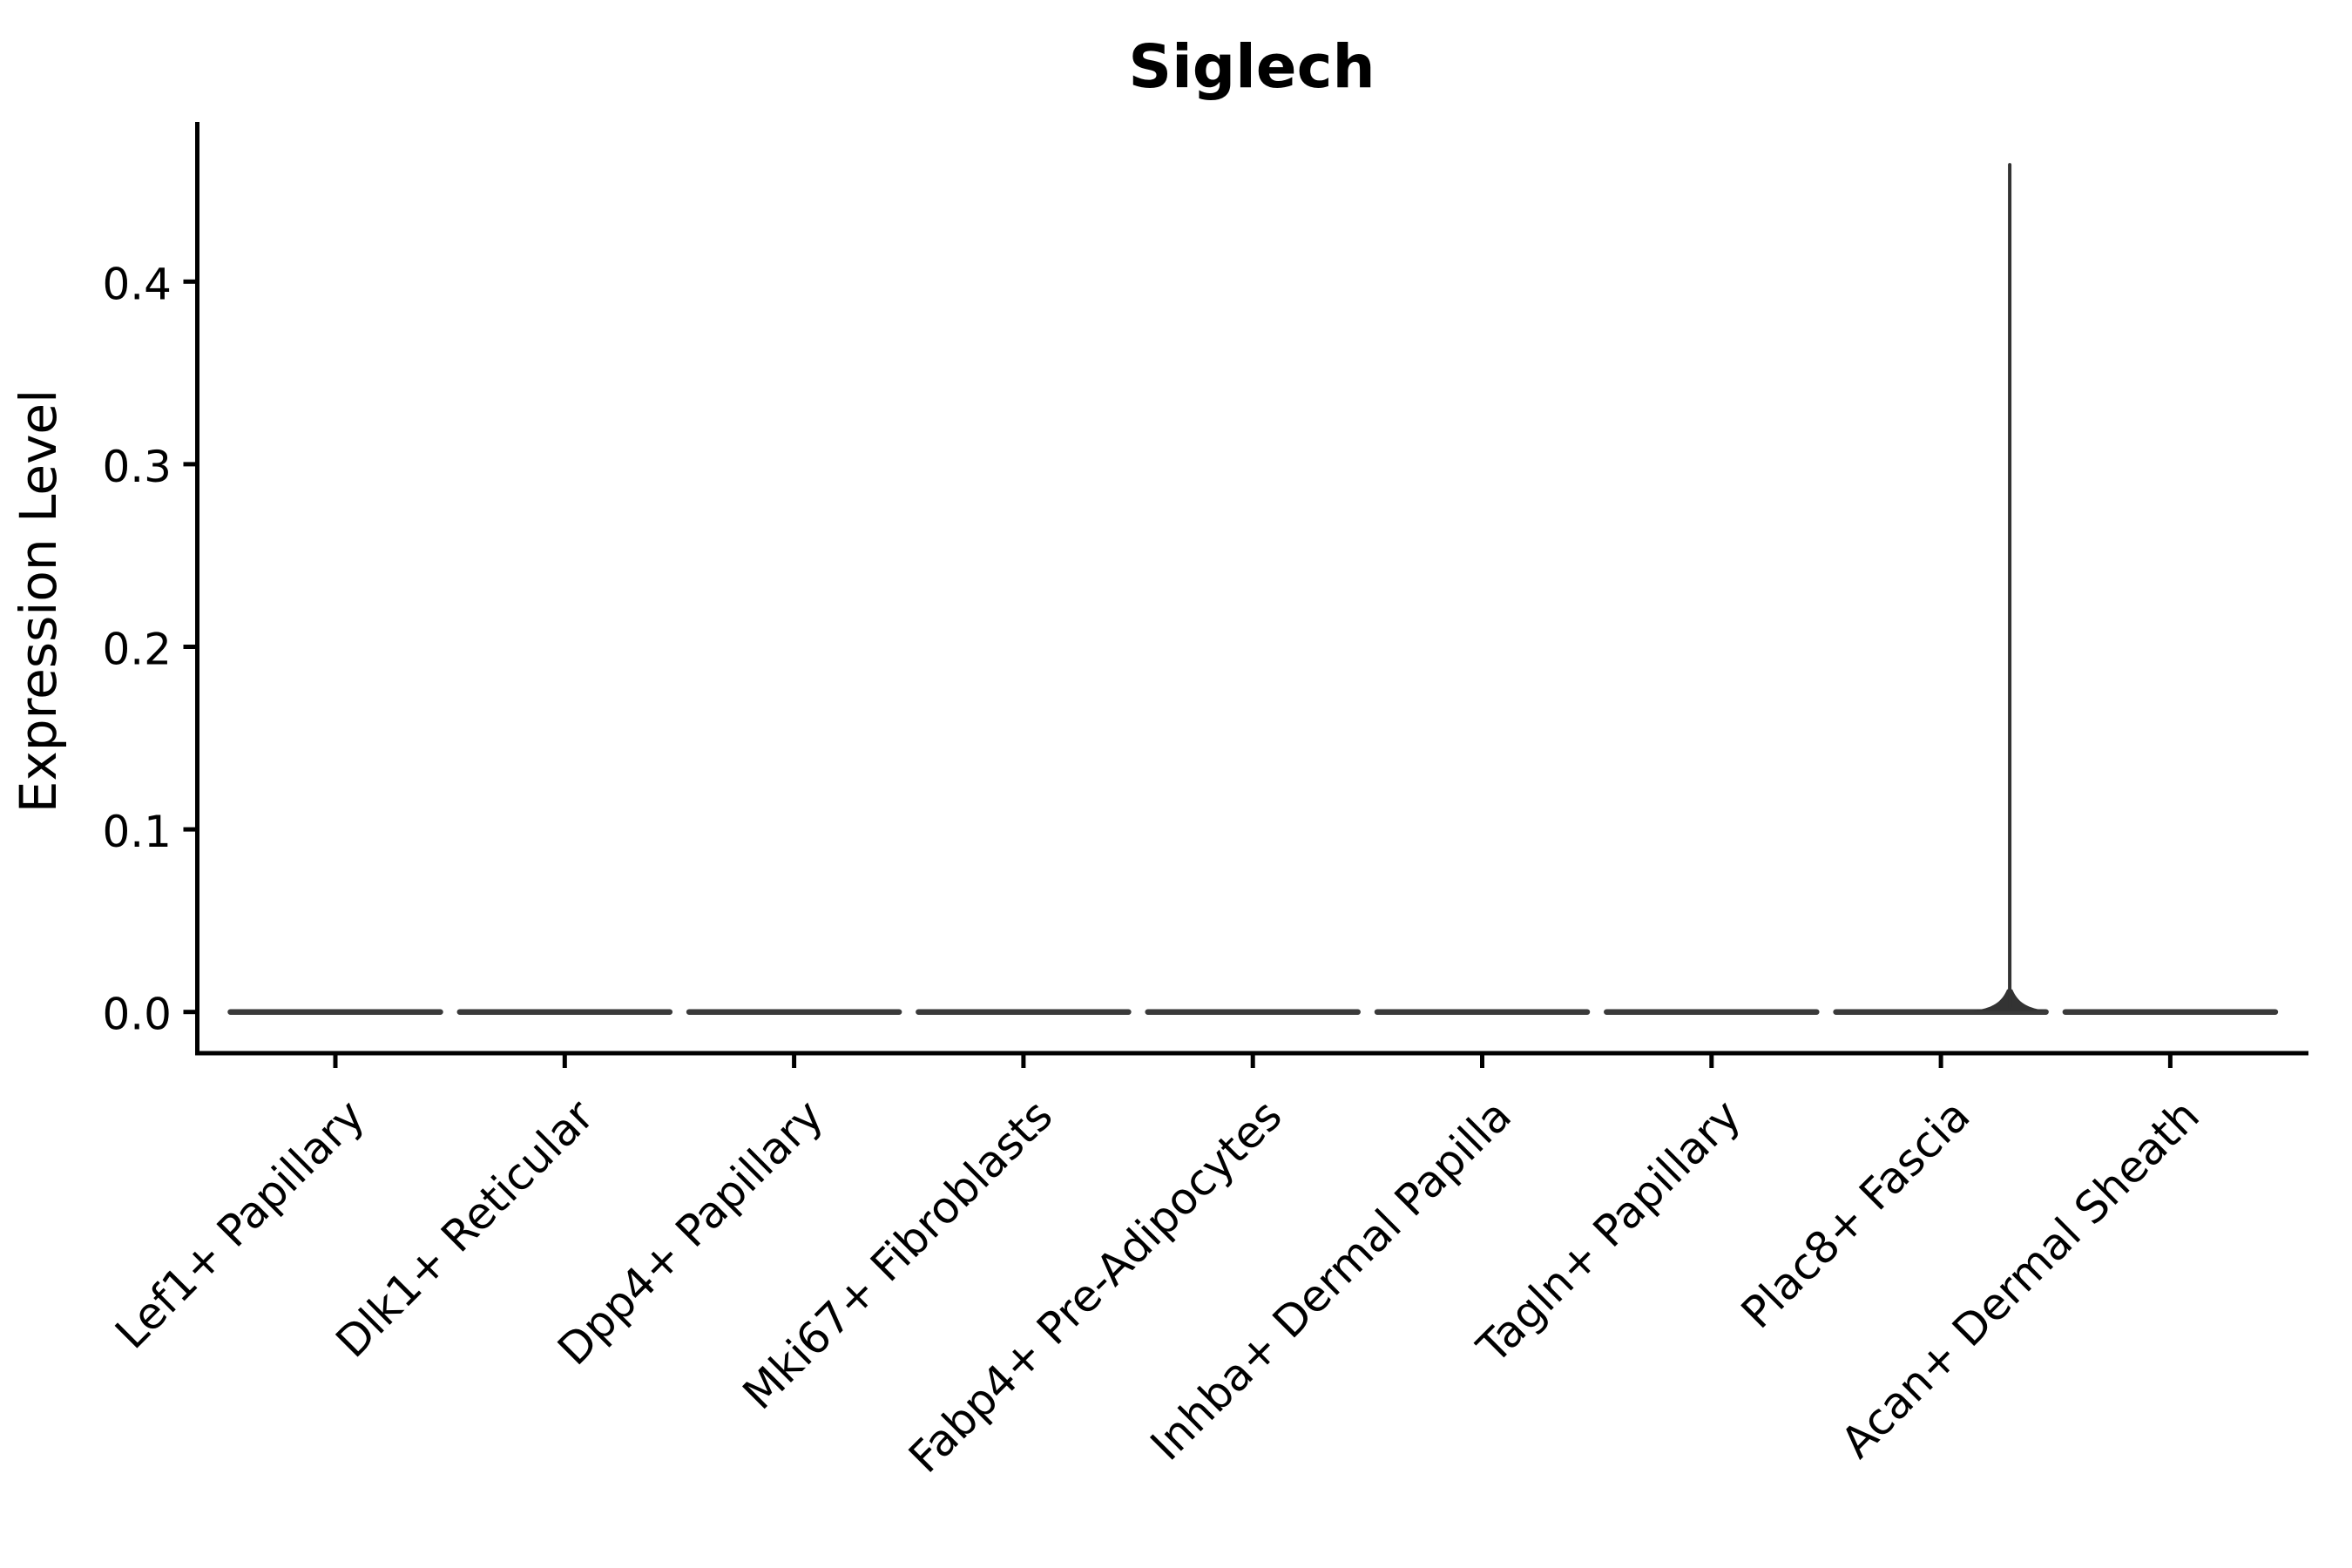  I want to click on chart-title: Siglech, so click(1251, 67).